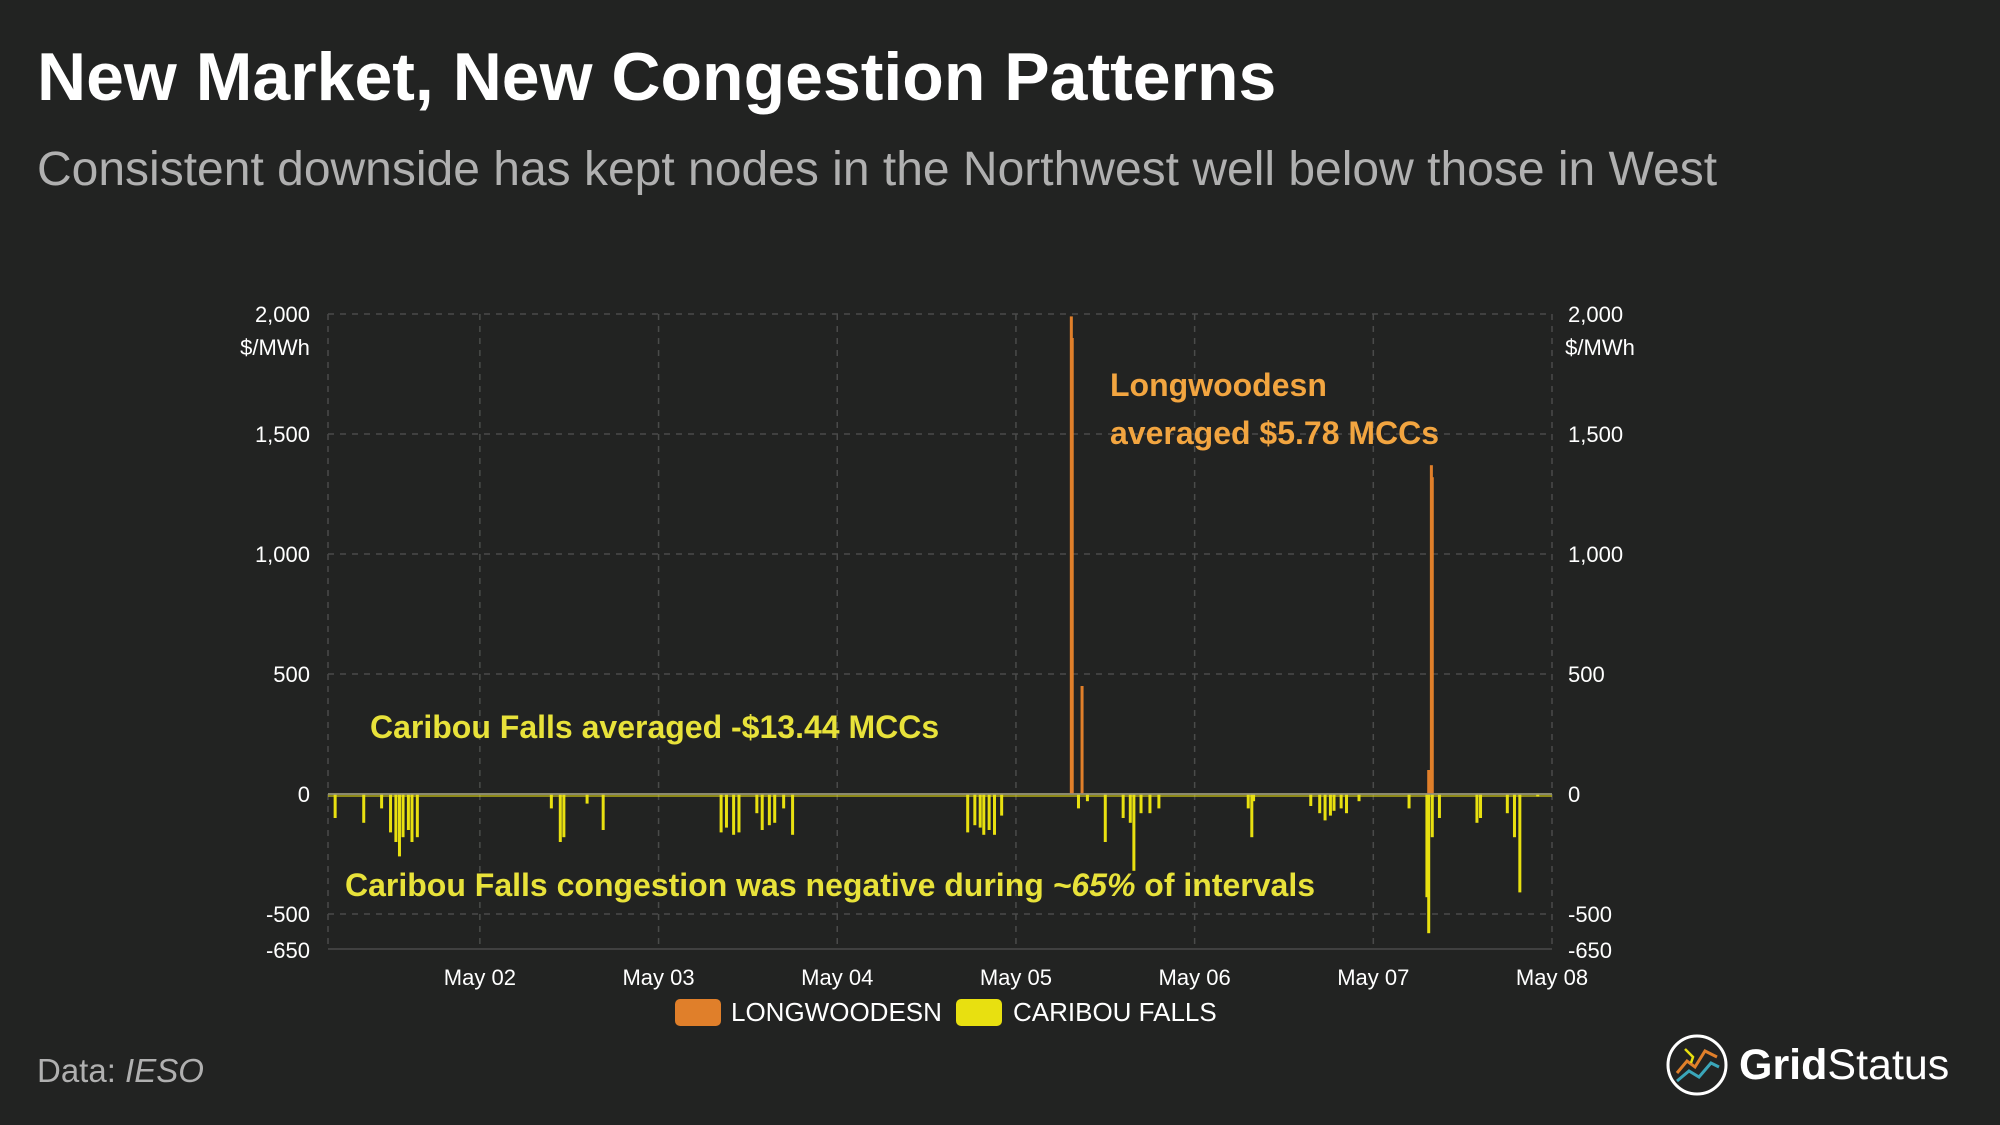  What do you see at coordinates (1595, 434) in the screenshot?
I see `y-tick-label-right: 1,500` at bounding box center [1595, 434].